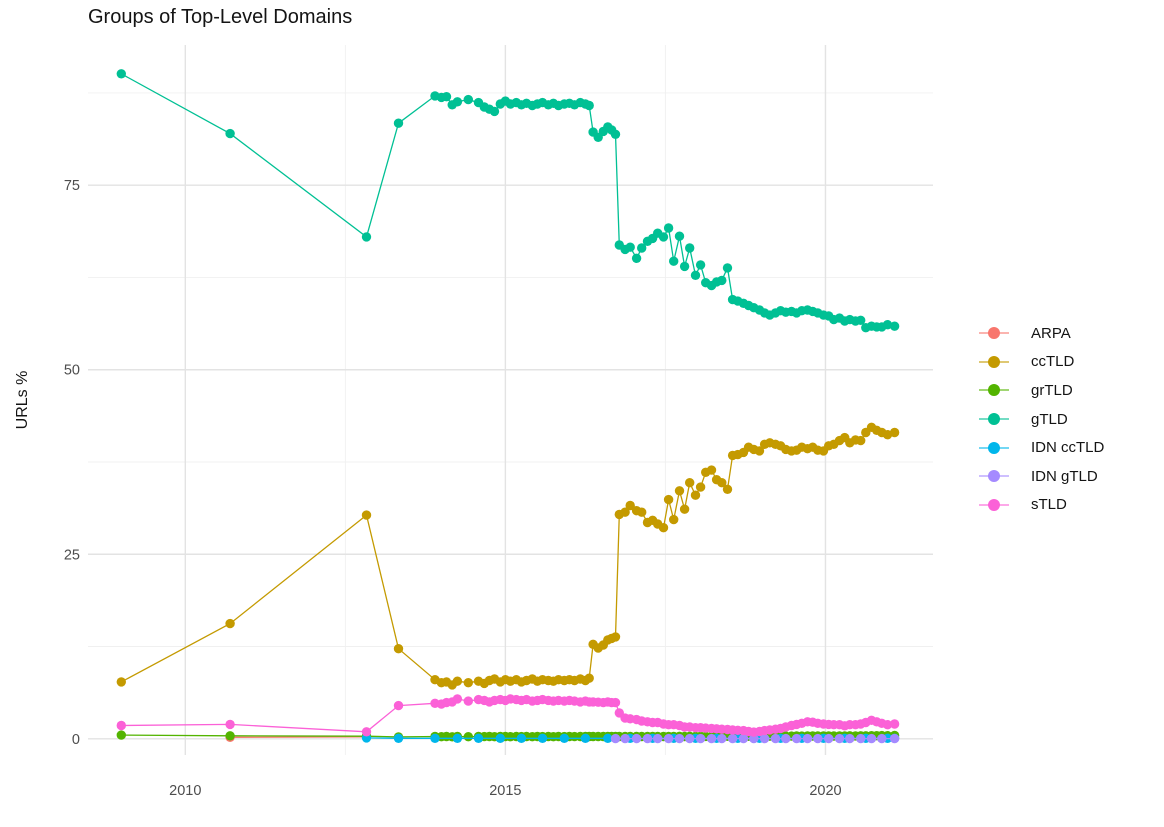  Describe the element at coordinates (76, 740) in the screenshot. I see `y-tick-label: 0` at that location.